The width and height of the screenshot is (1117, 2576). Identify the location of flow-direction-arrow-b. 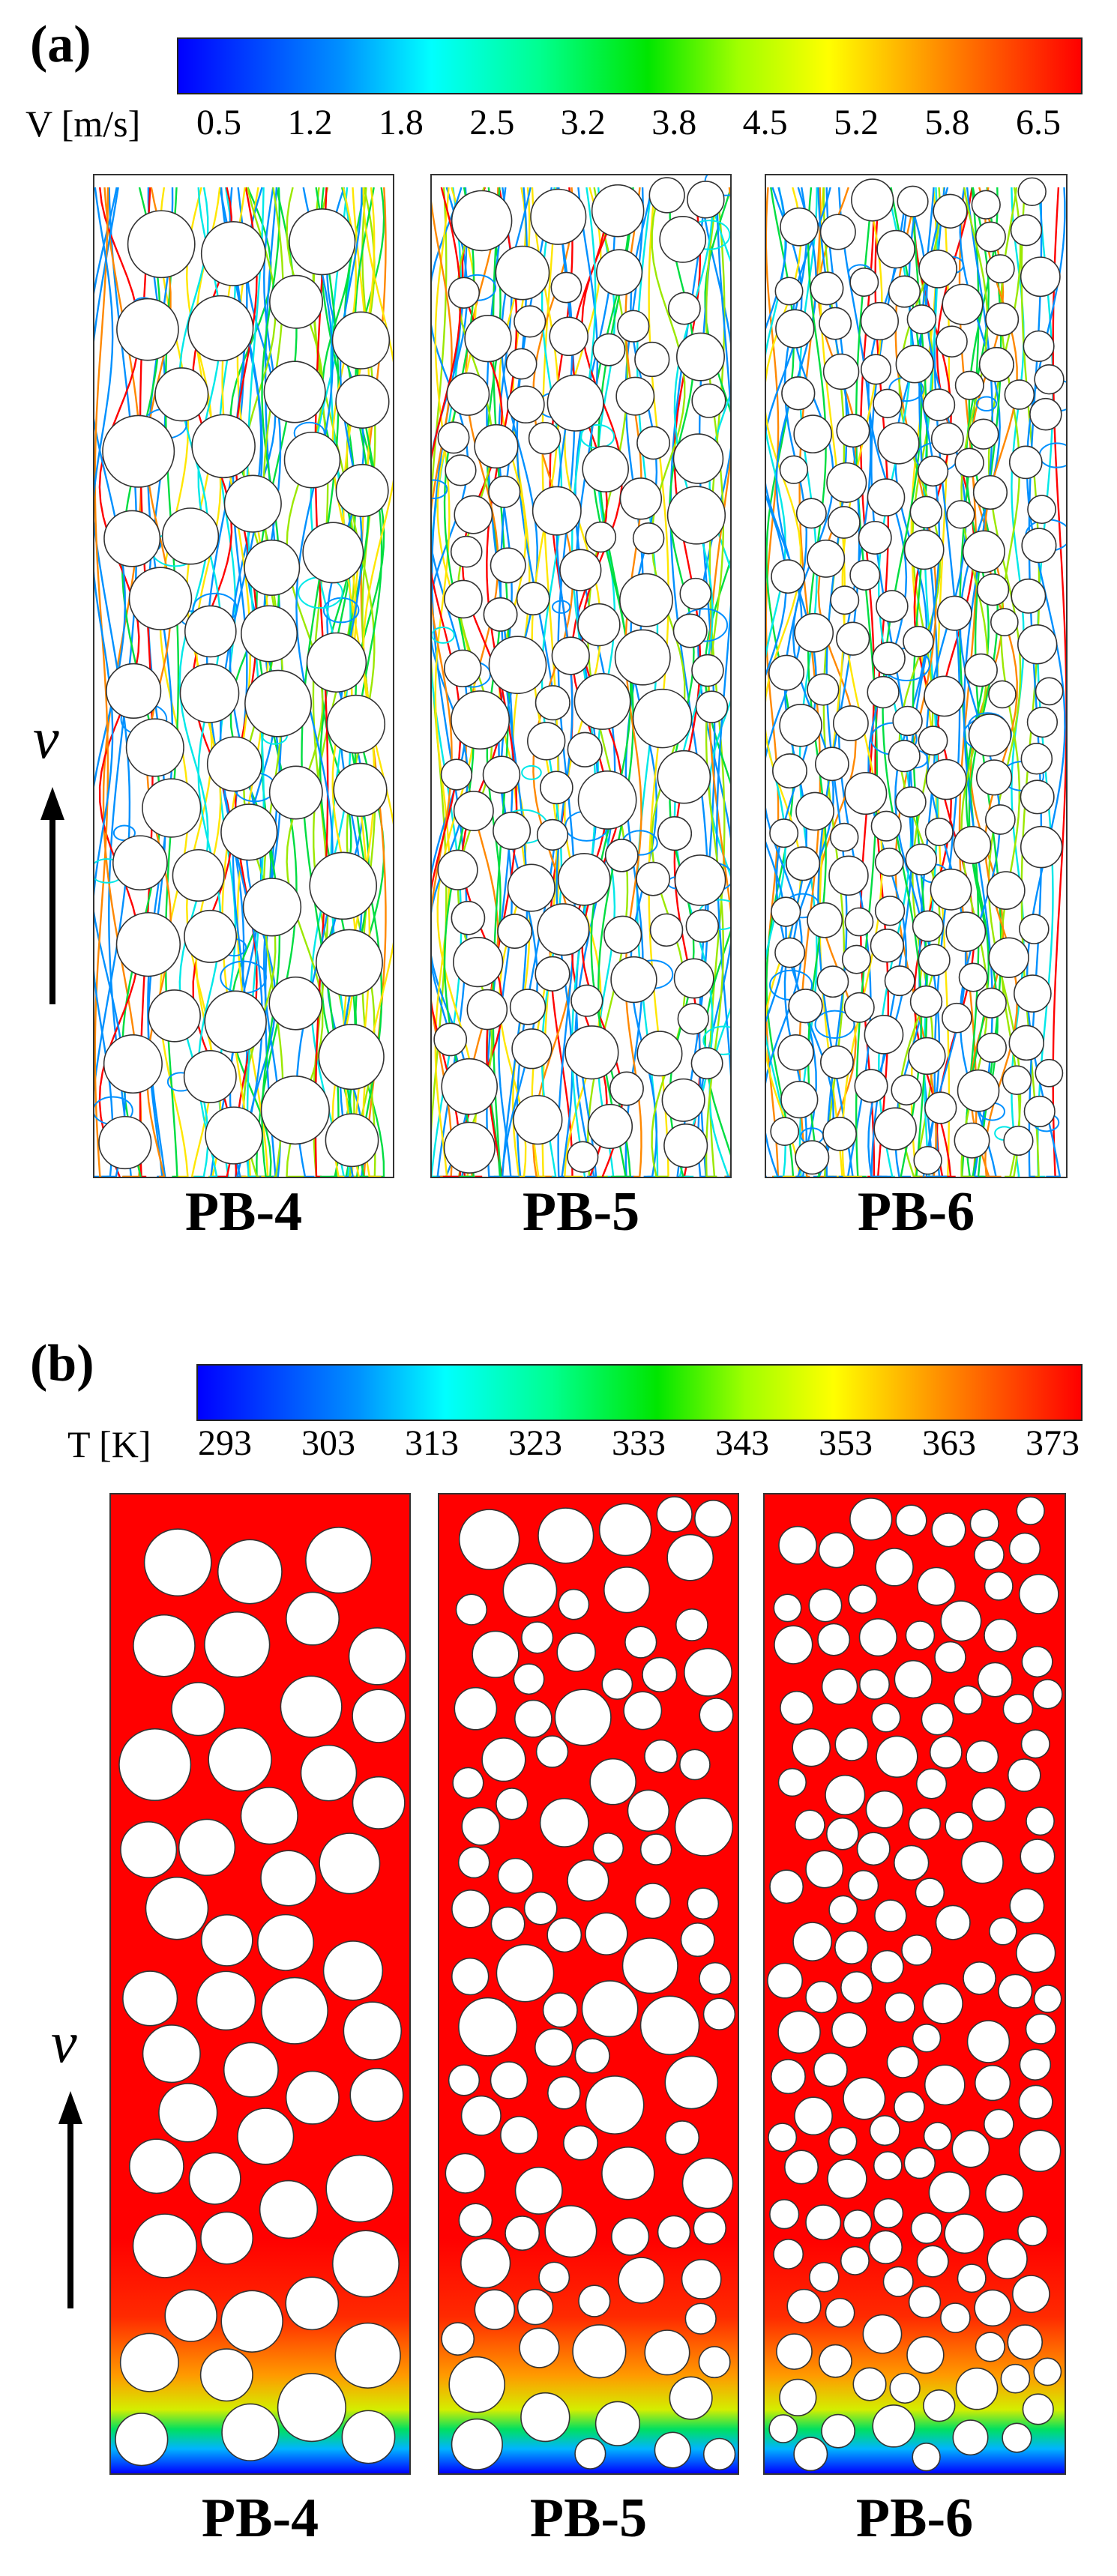
(70, 2199).